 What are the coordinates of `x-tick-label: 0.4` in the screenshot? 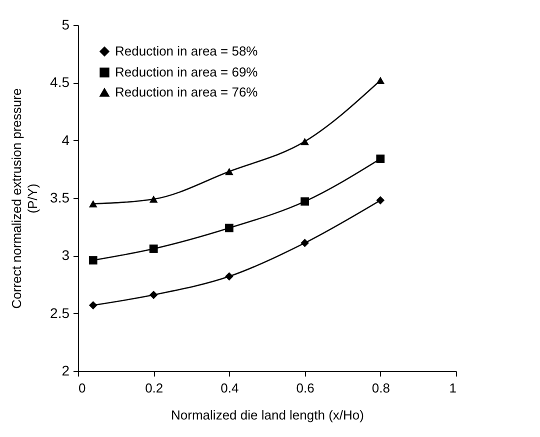 It's located at (229, 388).